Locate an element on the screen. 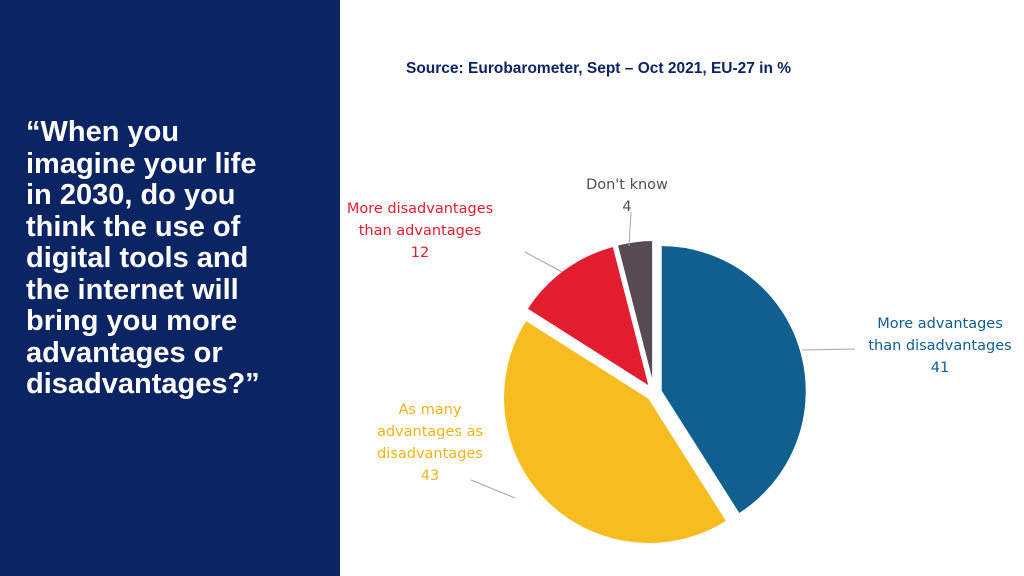  question-line: disadvantages?” is located at coordinates (143, 384).